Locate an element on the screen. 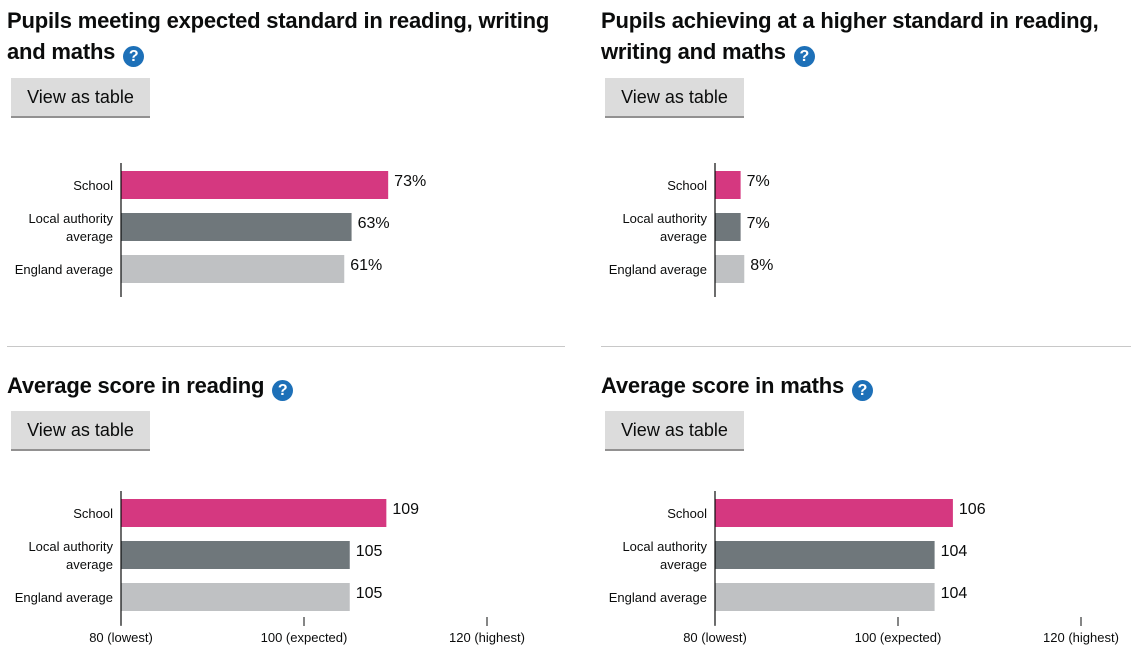  chart-title: Average score in reading ? is located at coordinates (287, 385).